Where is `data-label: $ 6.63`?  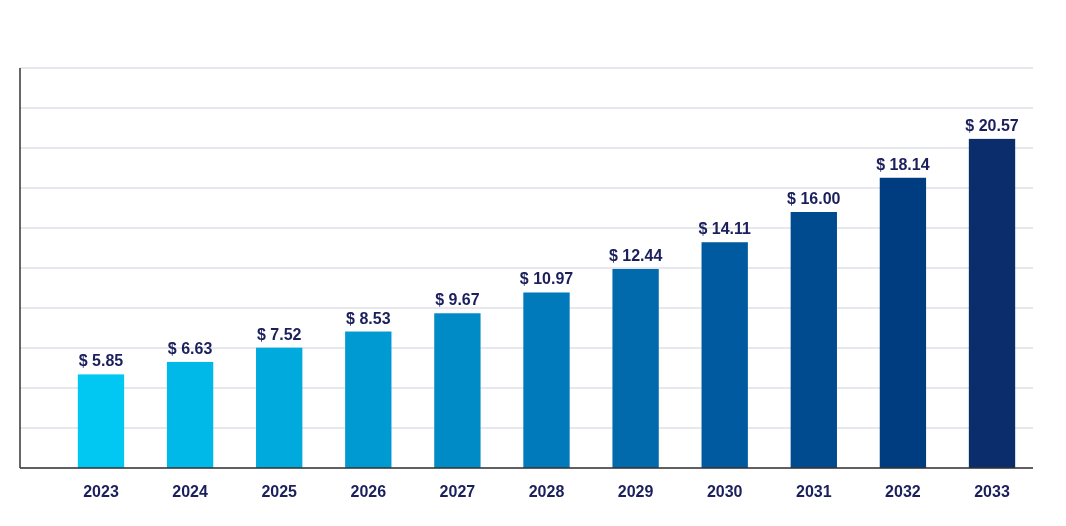 data-label: $ 6.63 is located at coordinates (190, 348).